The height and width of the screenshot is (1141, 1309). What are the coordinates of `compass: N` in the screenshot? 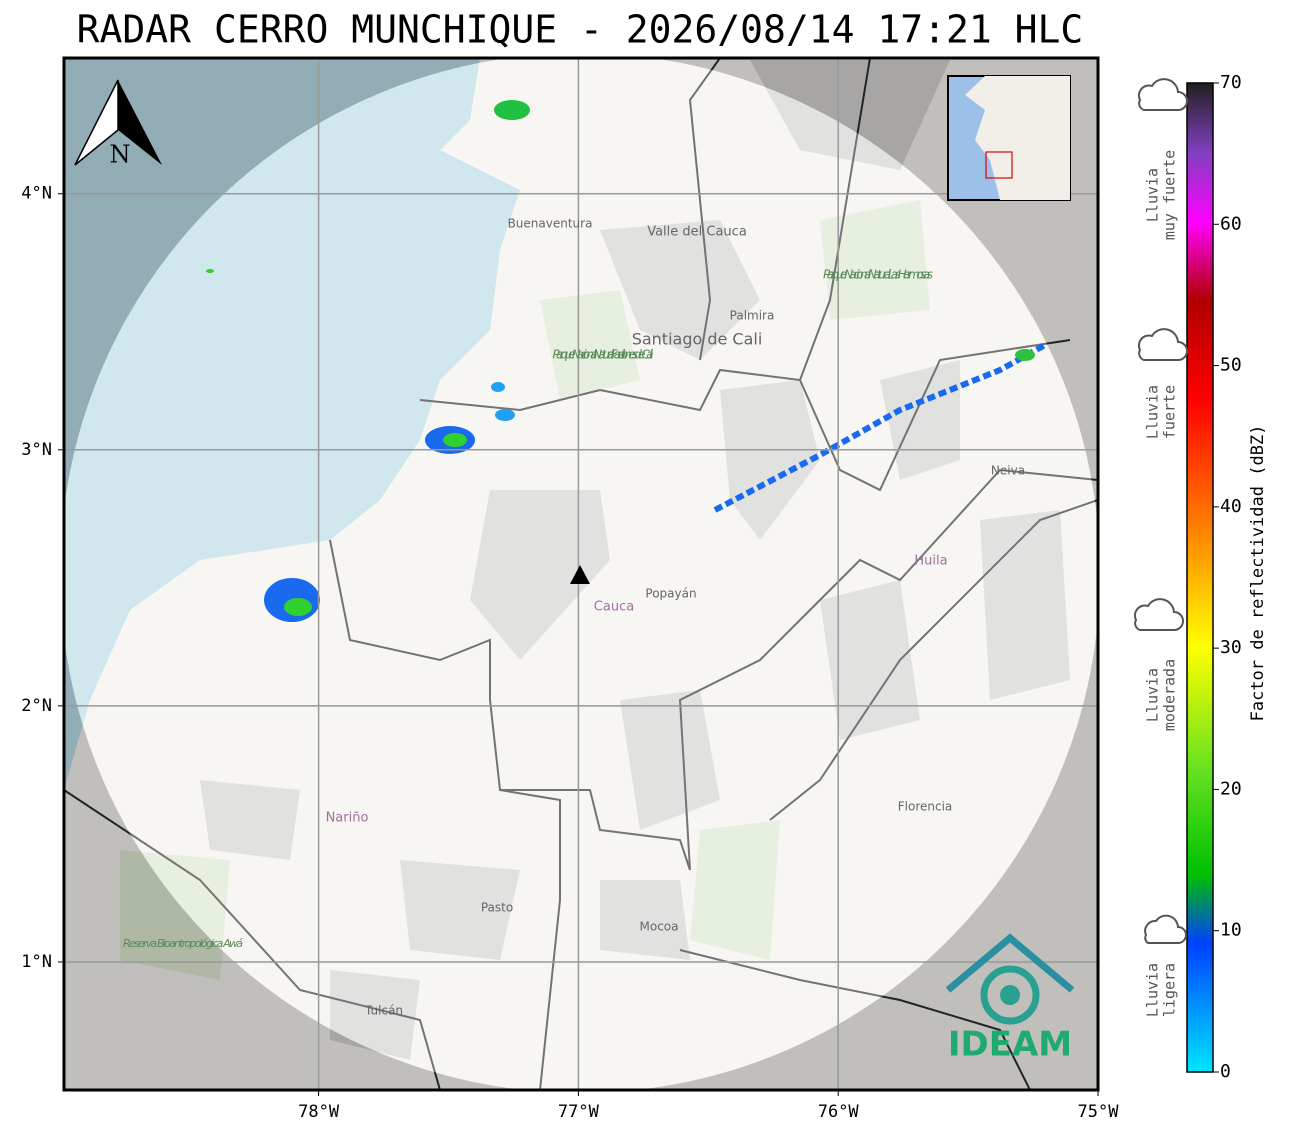 It's located at (118, 124).